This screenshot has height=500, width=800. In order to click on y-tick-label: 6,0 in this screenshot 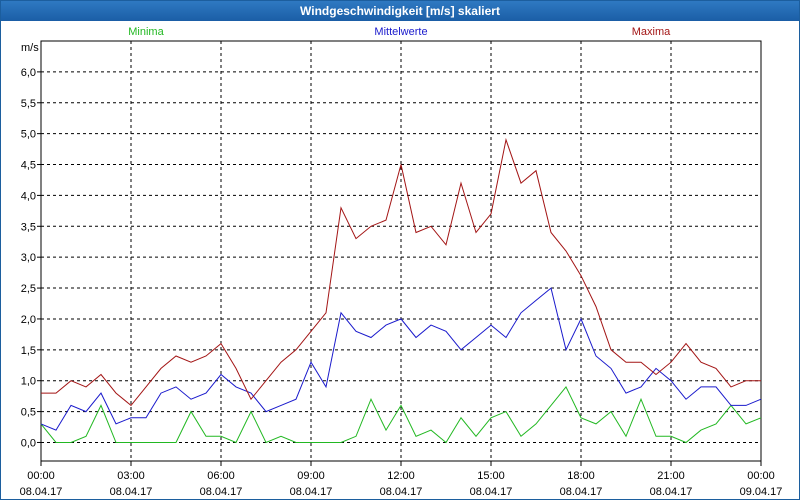, I will do `click(28, 73)`.